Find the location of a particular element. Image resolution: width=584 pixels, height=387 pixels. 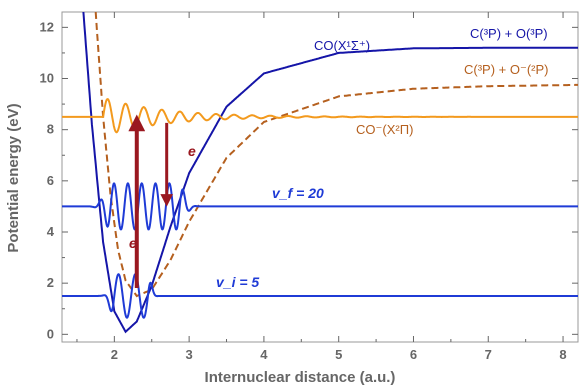

x-tick-label: 7 is located at coordinates (488, 354).